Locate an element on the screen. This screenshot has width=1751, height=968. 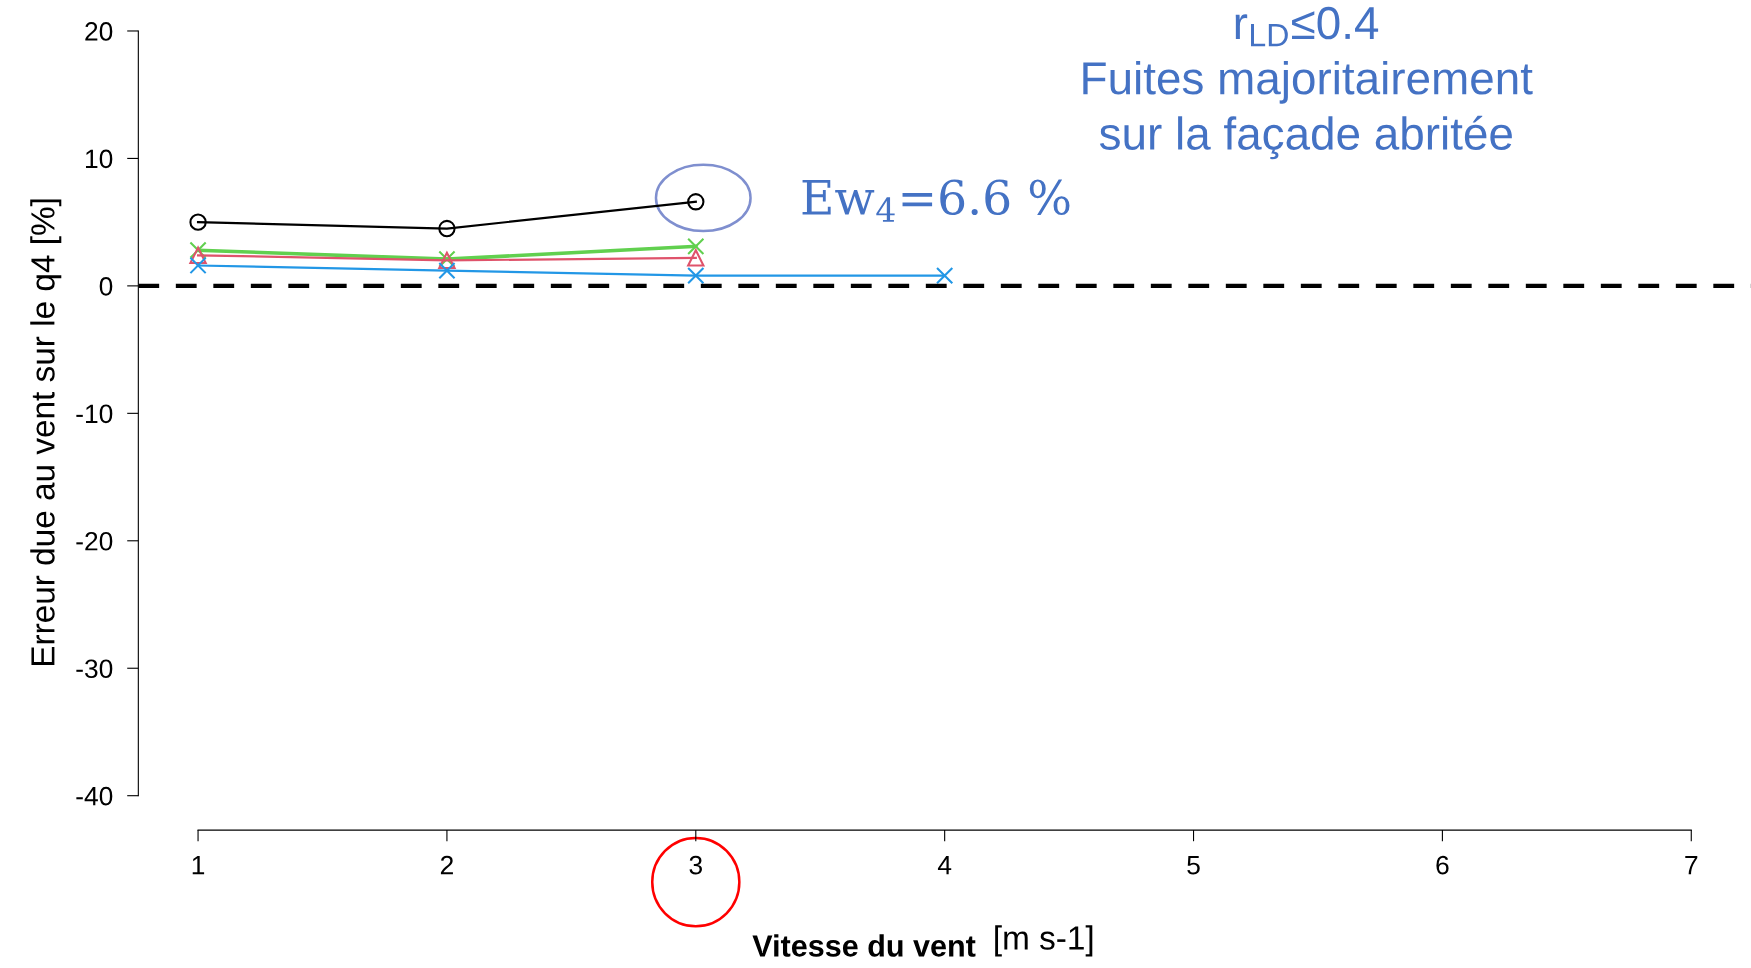
annotation: Fuites majoritairement is located at coordinates (1308, 82).